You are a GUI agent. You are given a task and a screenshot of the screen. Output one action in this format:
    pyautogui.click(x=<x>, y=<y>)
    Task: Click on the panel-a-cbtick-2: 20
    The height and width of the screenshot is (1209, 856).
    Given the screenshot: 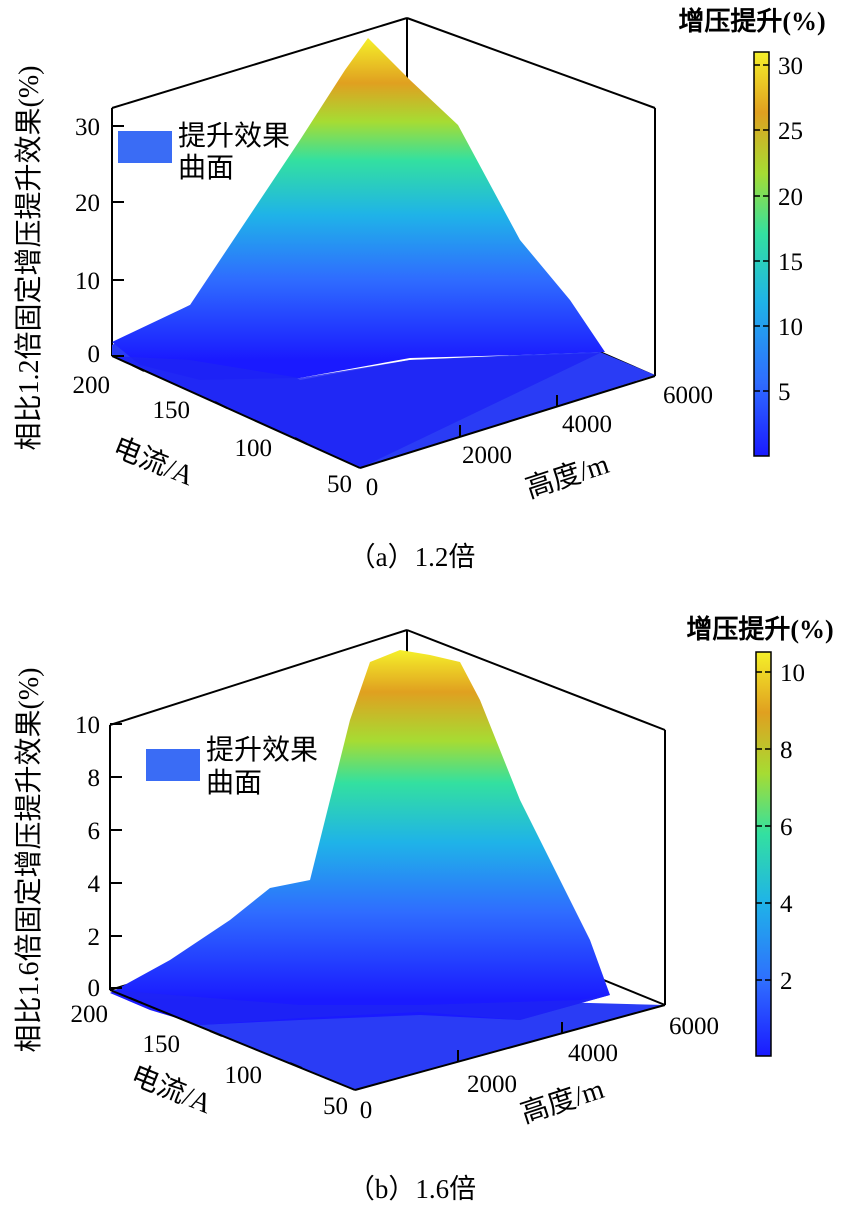 What is the action you would take?
    pyautogui.click(x=790, y=197)
    